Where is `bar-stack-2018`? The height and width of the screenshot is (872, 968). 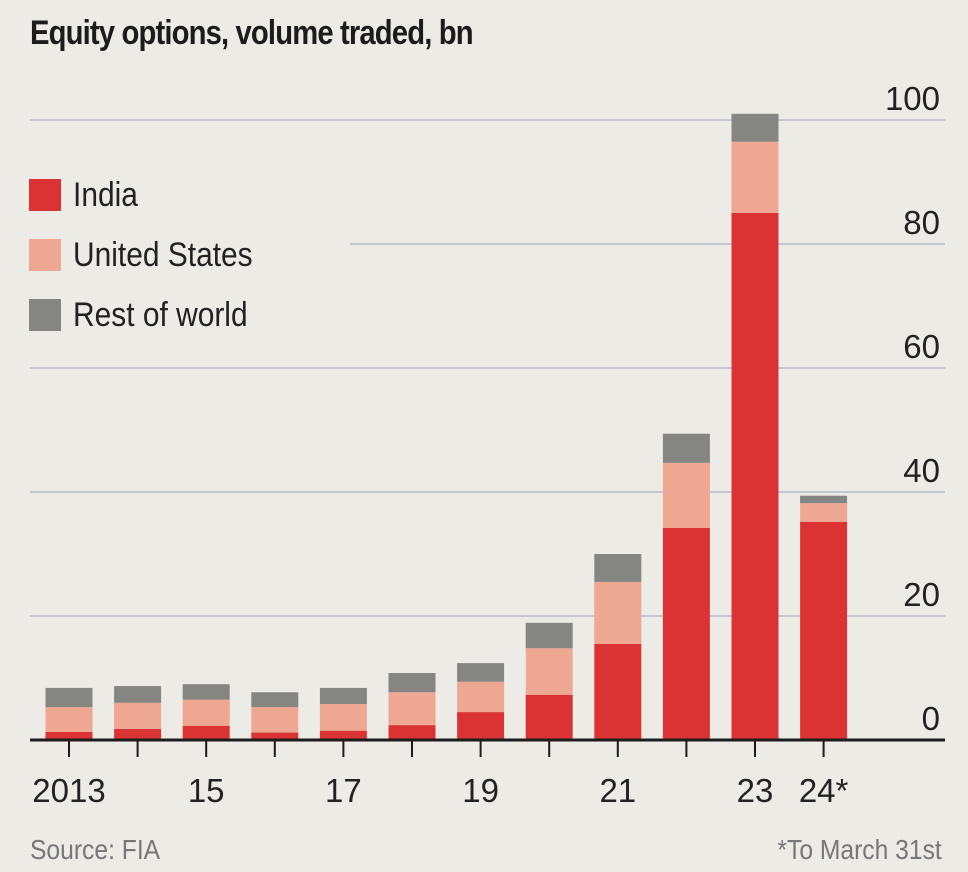
bar-stack-2018 is located at coordinates (412, 706).